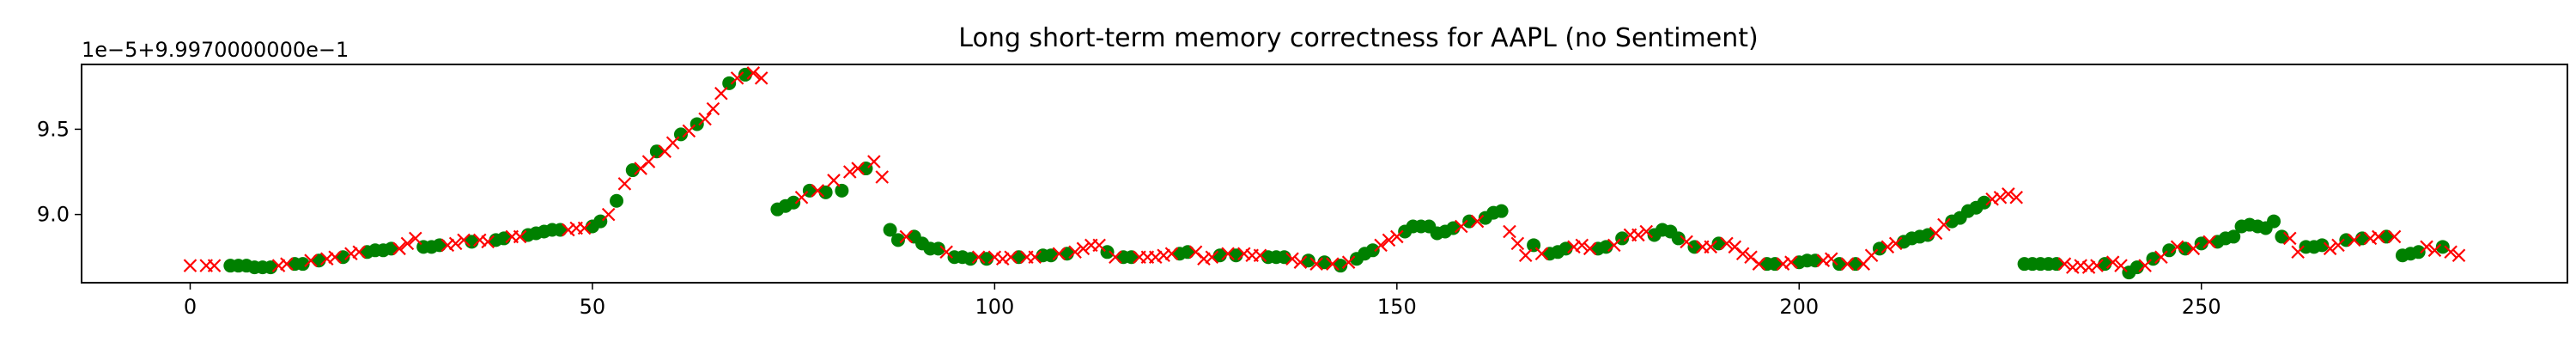 The image size is (2576, 348). Describe the element at coordinates (215, 50) in the screenshot. I see `y-axis-offset-label: 1e−5+9.9970000000e−1` at that location.